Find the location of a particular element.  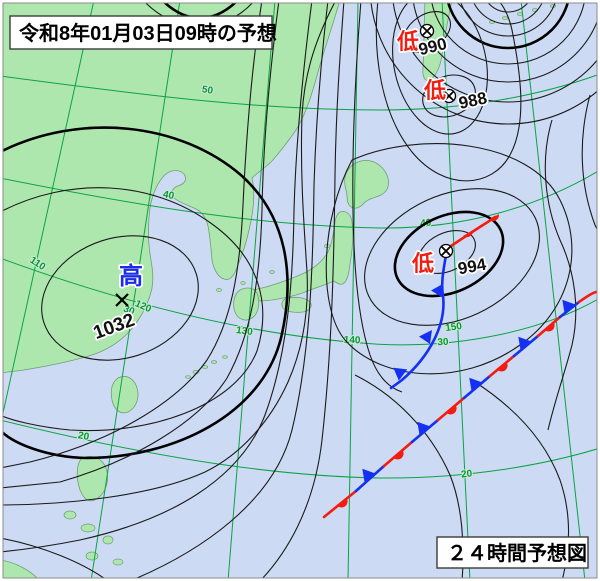

meridian-110e is located at coordinates (48, 209).